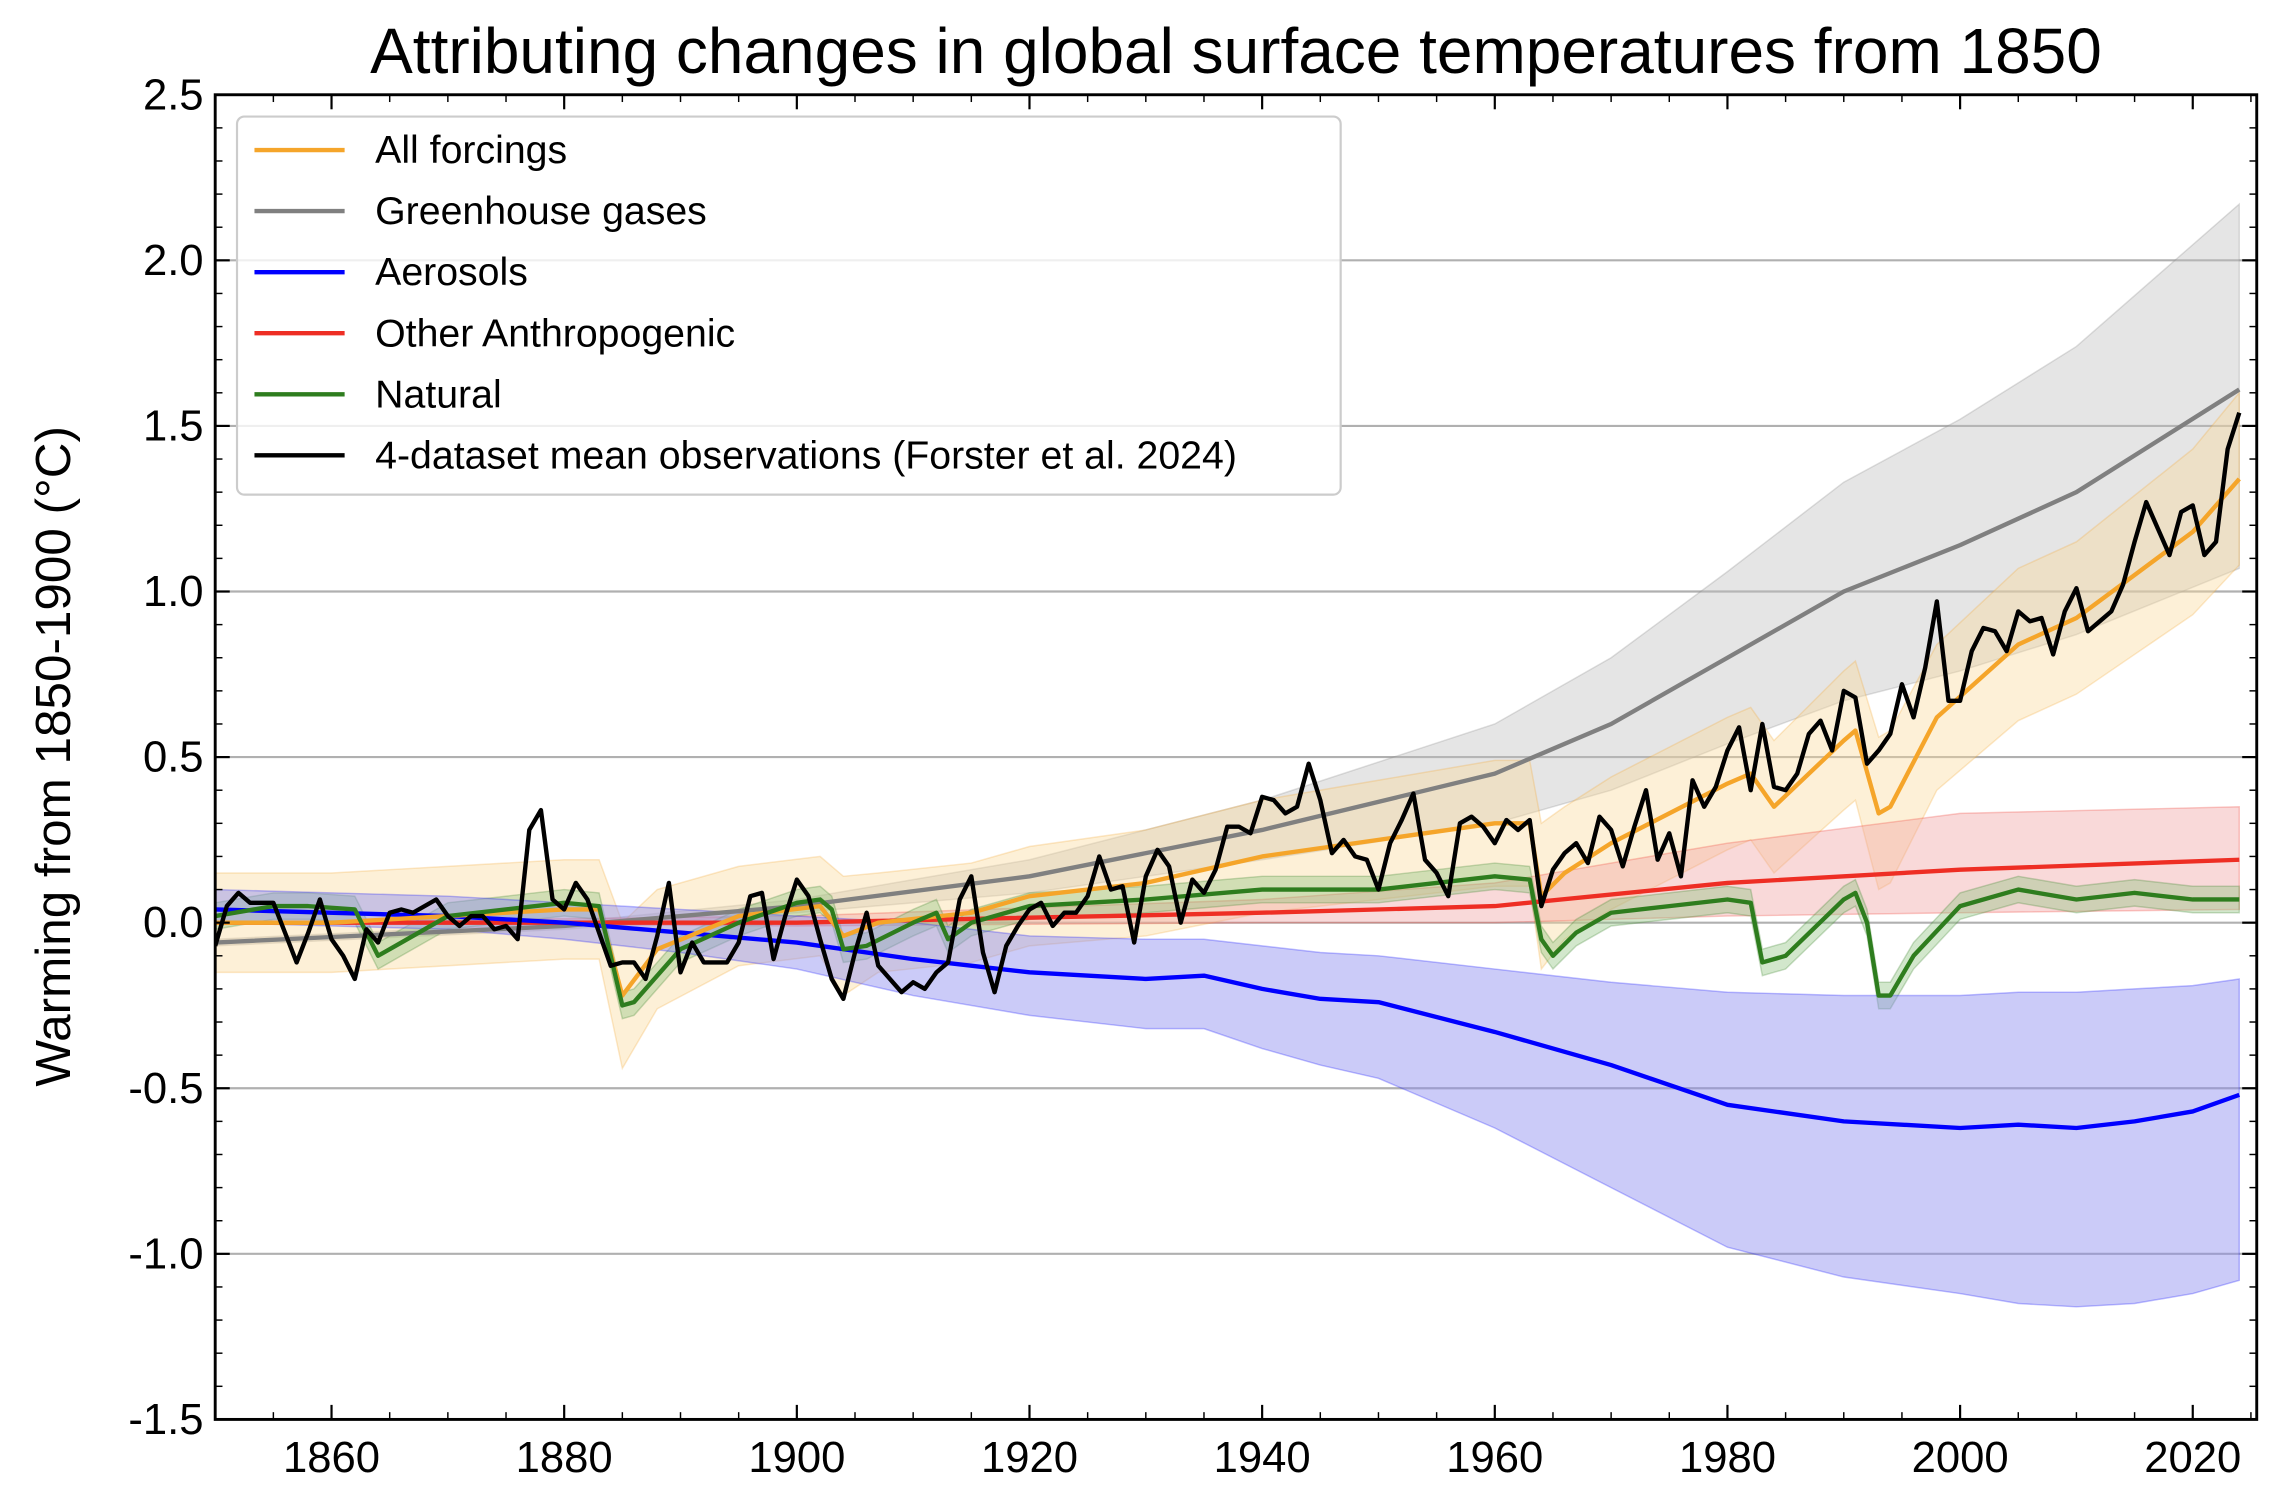  What do you see at coordinates (564, 1458) in the screenshot?
I see `x-tick-label: 1880` at bounding box center [564, 1458].